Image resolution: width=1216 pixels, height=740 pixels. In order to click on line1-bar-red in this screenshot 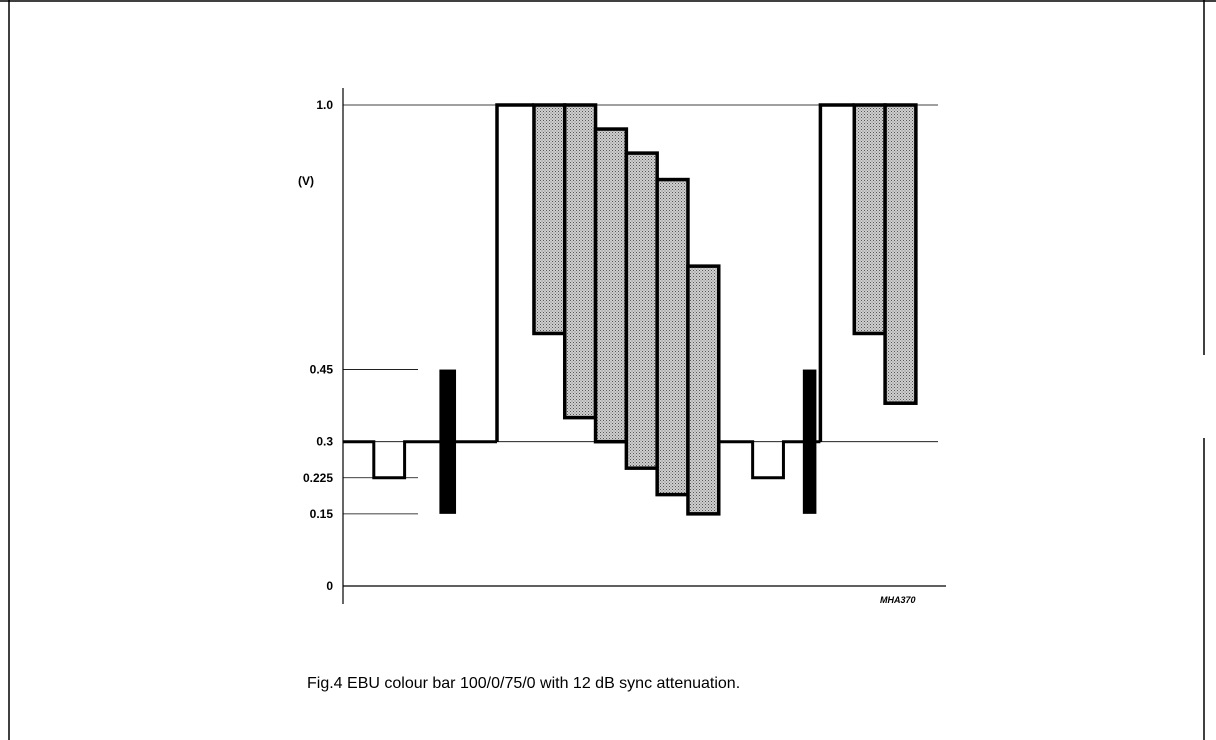, I will do `click(672, 337)`.